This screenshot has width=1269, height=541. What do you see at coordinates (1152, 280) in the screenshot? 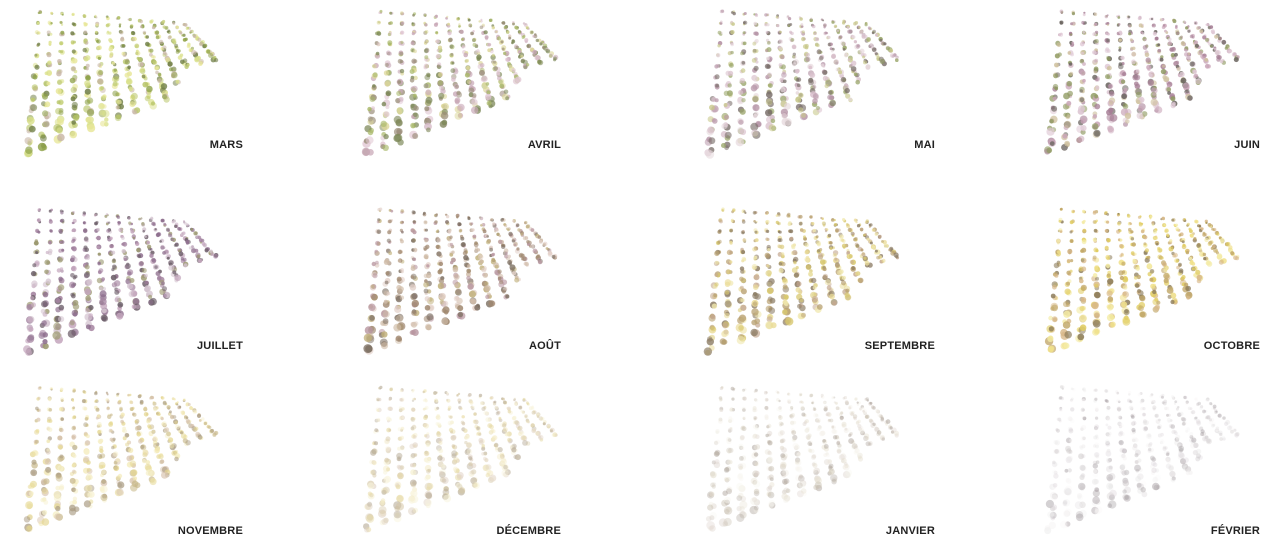
I see `month-panel: OCTOBRE` at bounding box center [1152, 280].